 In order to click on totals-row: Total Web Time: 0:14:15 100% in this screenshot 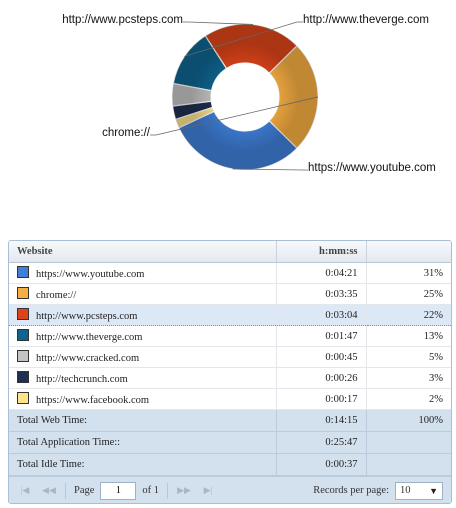, I will do `click(230, 420)`.